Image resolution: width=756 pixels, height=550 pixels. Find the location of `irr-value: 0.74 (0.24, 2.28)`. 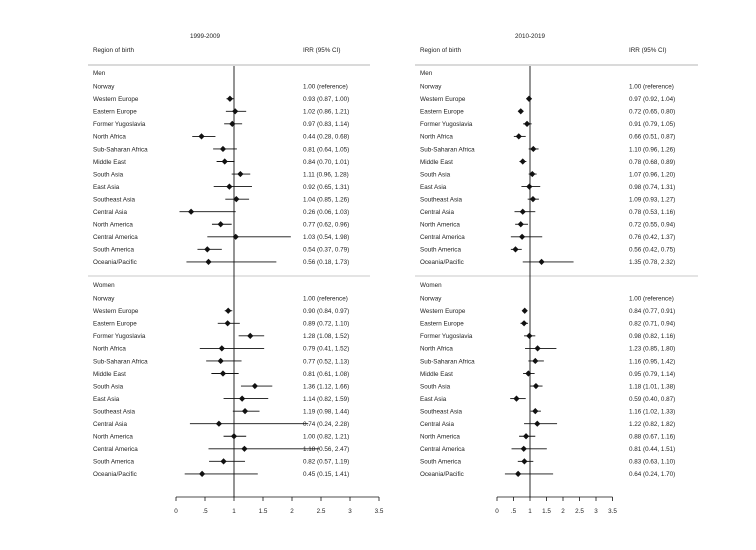

irr-value: 0.74 (0.24, 2.28) is located at coordinates (326, 424).